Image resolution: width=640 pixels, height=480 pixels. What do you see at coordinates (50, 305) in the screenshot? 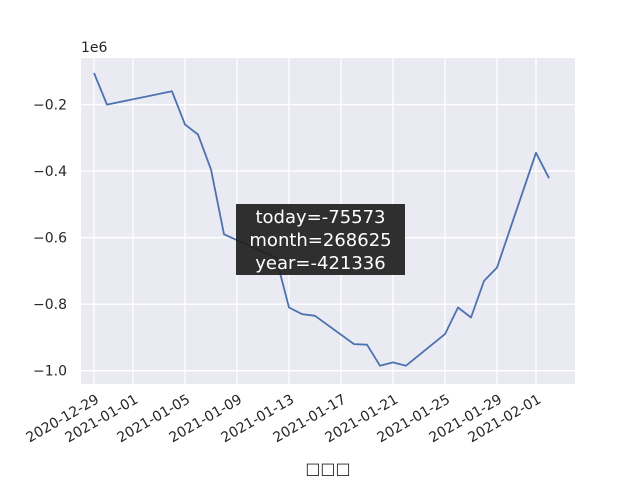
I see `y-tick-label: −0.8` at bounding box center [50, 305].